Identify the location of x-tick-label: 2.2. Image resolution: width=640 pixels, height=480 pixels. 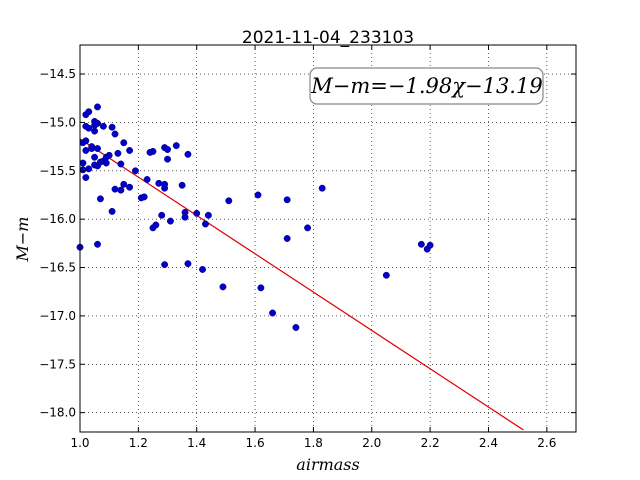
(430, 443).